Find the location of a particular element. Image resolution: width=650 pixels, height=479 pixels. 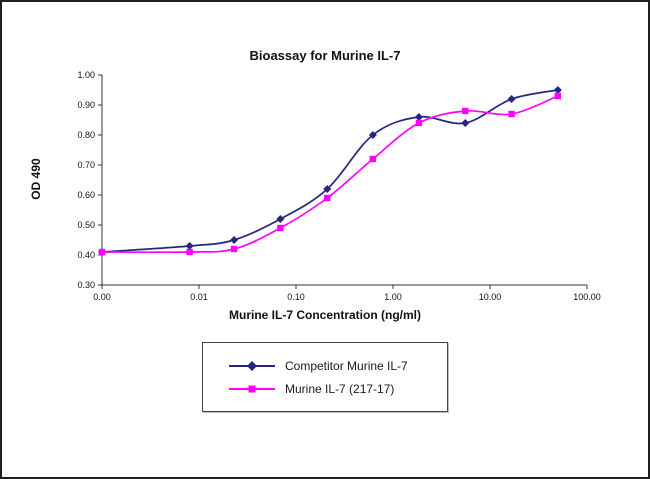

x-tick-label: 0.00 is located at coordinates (102, 297).